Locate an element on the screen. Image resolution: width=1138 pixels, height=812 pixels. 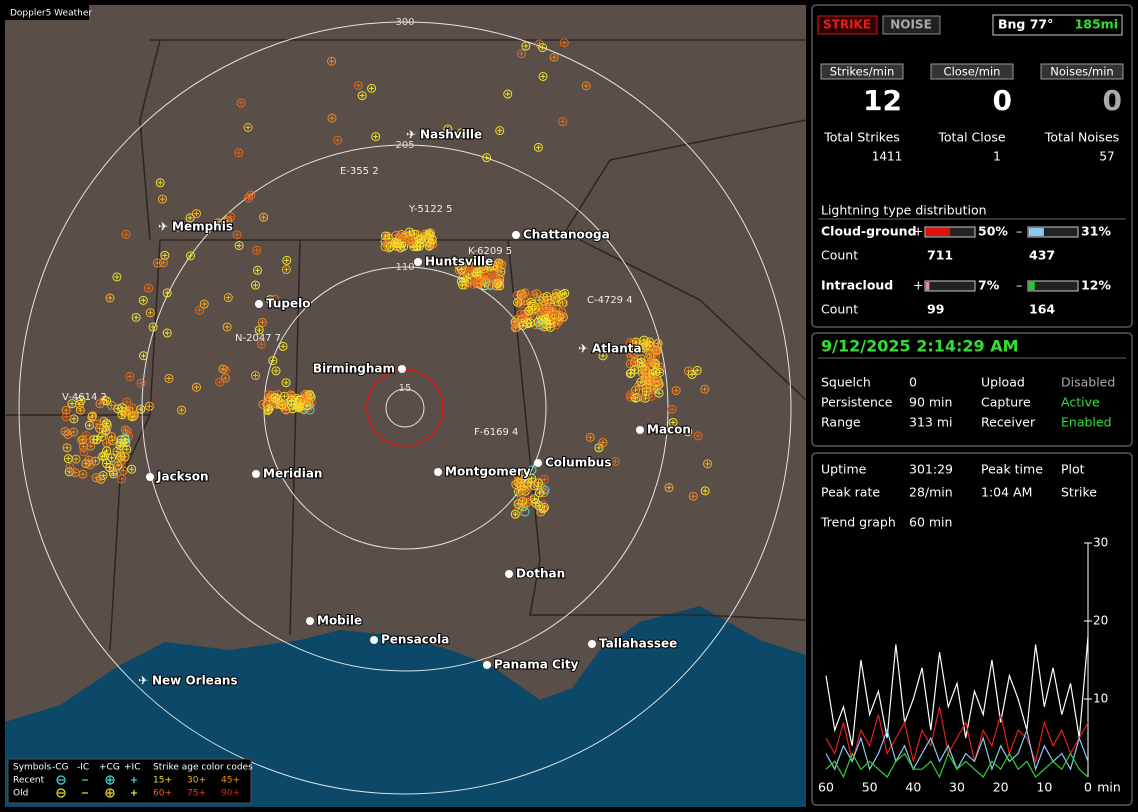
noise-button is located at coordinates (911, 25).